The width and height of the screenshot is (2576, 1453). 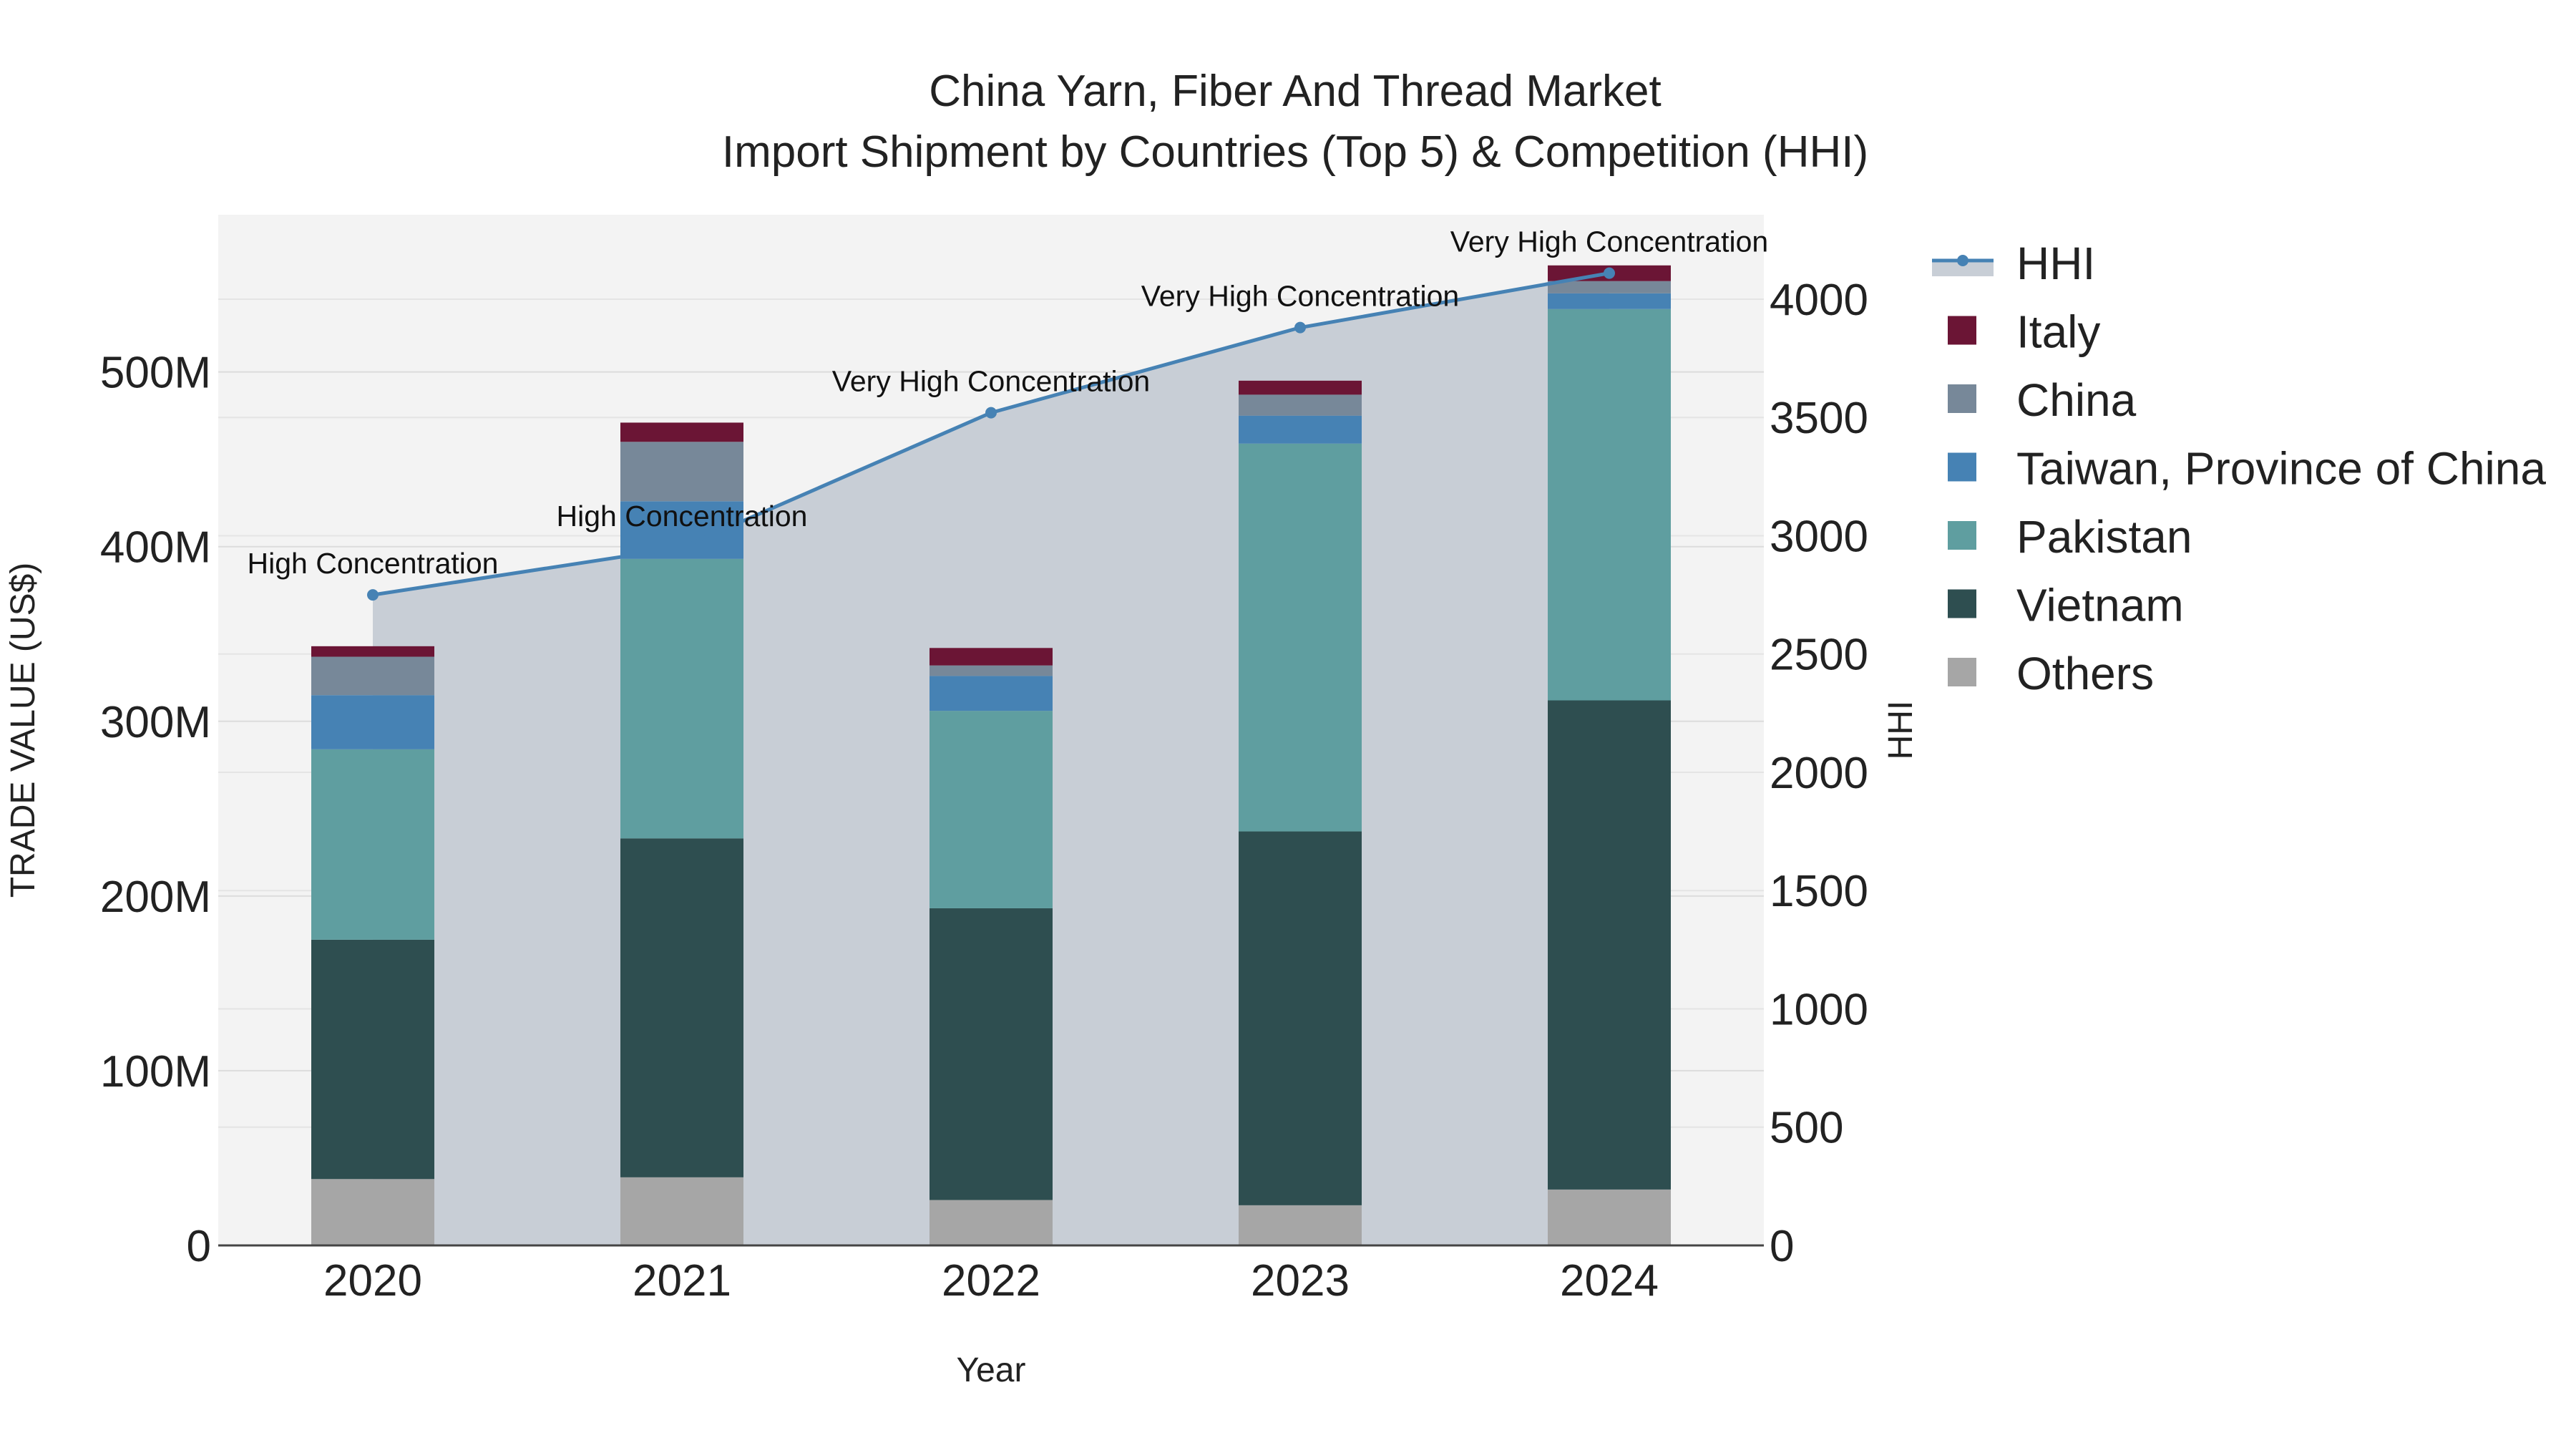 I want to click on hhi-annotation-2020: High Concentration, so click(x=373, y=563).